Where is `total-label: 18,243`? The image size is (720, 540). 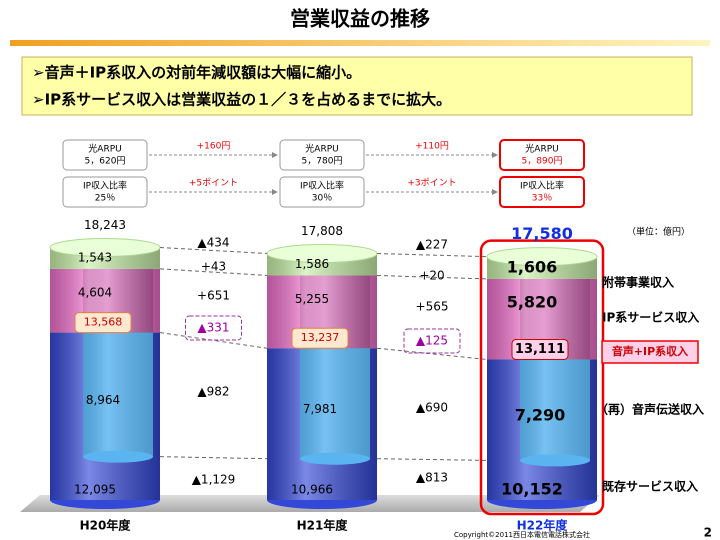
total-label: 18,243 is located at coordinates (105, 225).